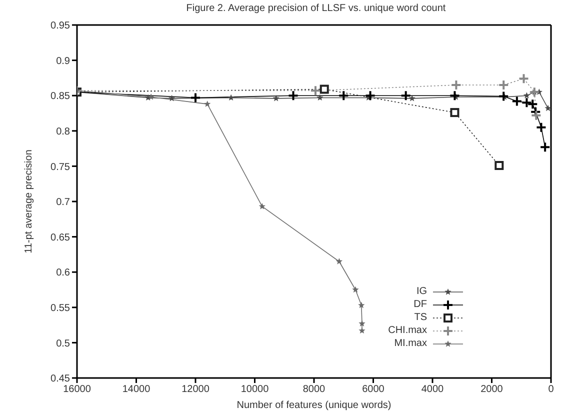 This screenshot has height=412, width=563. Describe the element at coordinates (60, 96) in the screenshot. I see `y-tick-label: 0.85` at that location.